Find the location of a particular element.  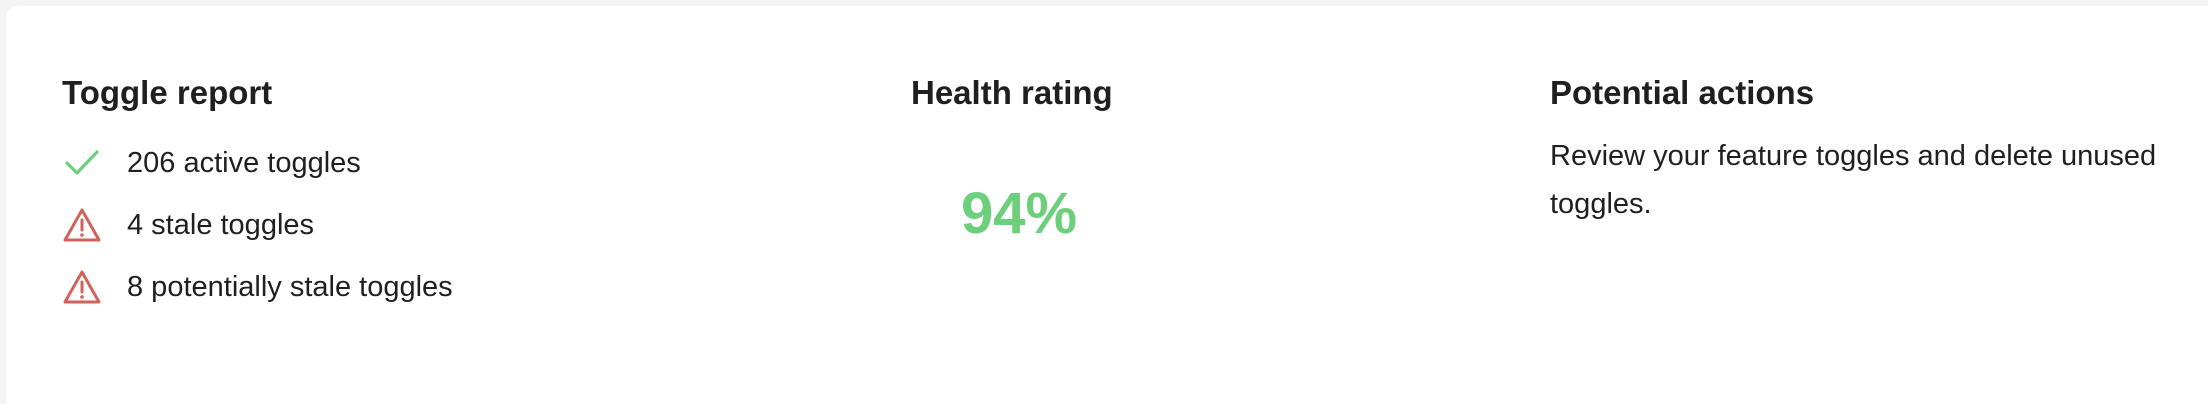

toggle-report-list: 206 active toggles 4 stale toggles is located at coordinates (257, 225).